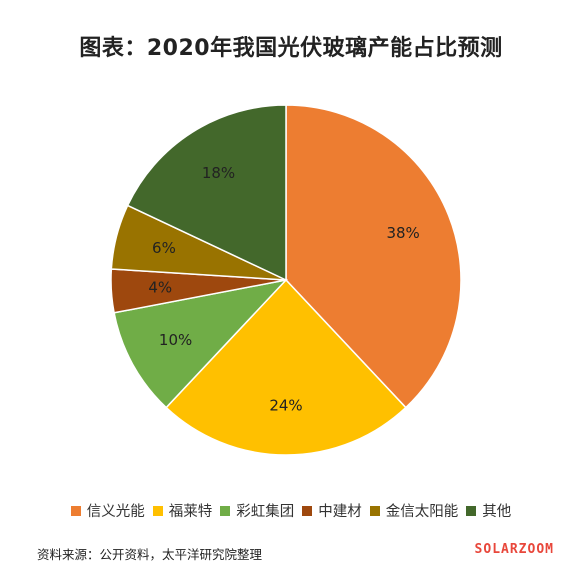 The image size is (582, 581). What do you see at coordinates (164, 248) in the screenshot?
I see `slice-data-label: 6%` at bounding box center [164, 248].